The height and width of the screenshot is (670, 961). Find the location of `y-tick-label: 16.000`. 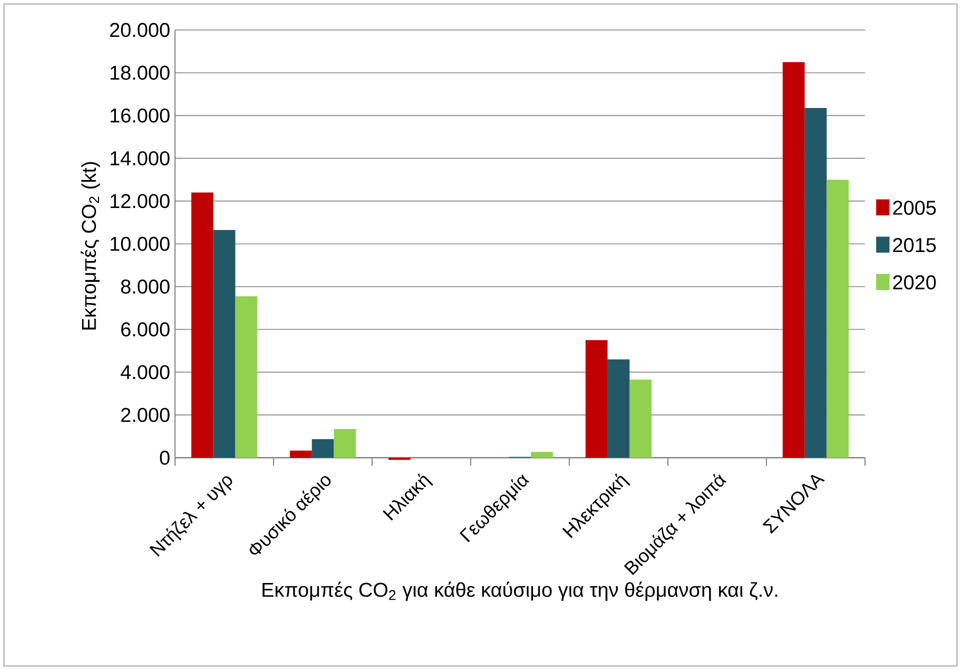

y-tick-label: 16.000 is located at coordinates (140, 115).